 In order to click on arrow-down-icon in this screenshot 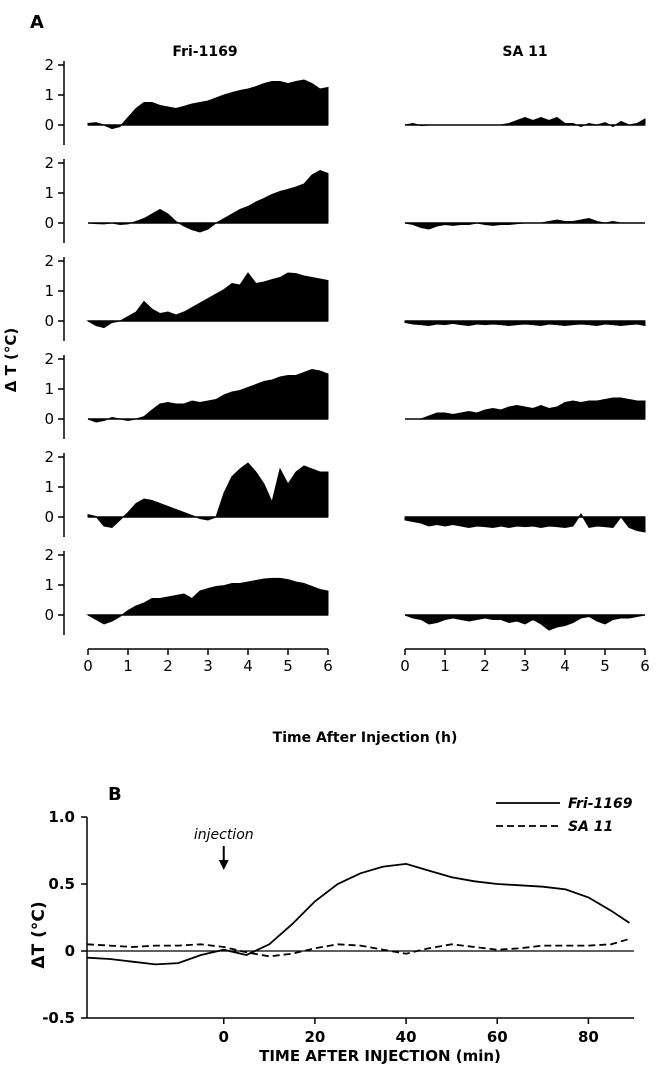, I will do `click(223, 865)`.